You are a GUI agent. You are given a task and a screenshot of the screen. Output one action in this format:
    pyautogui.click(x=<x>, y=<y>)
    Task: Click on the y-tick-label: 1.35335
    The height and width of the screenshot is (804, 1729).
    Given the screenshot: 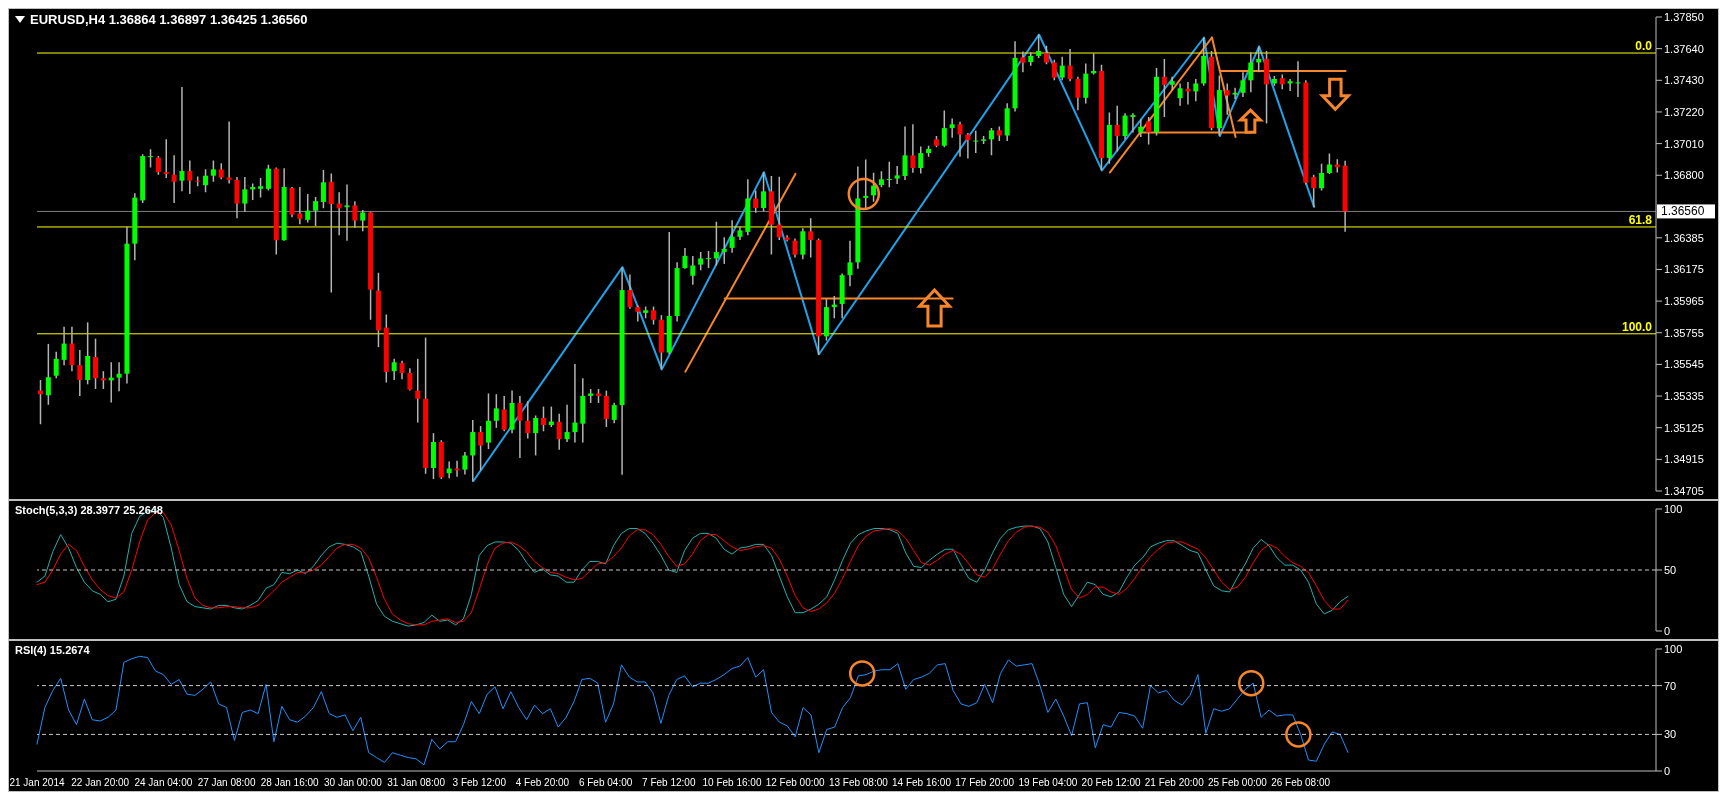 What is the action you would take?
    pyautogui.click(x=1684, y=395)
    